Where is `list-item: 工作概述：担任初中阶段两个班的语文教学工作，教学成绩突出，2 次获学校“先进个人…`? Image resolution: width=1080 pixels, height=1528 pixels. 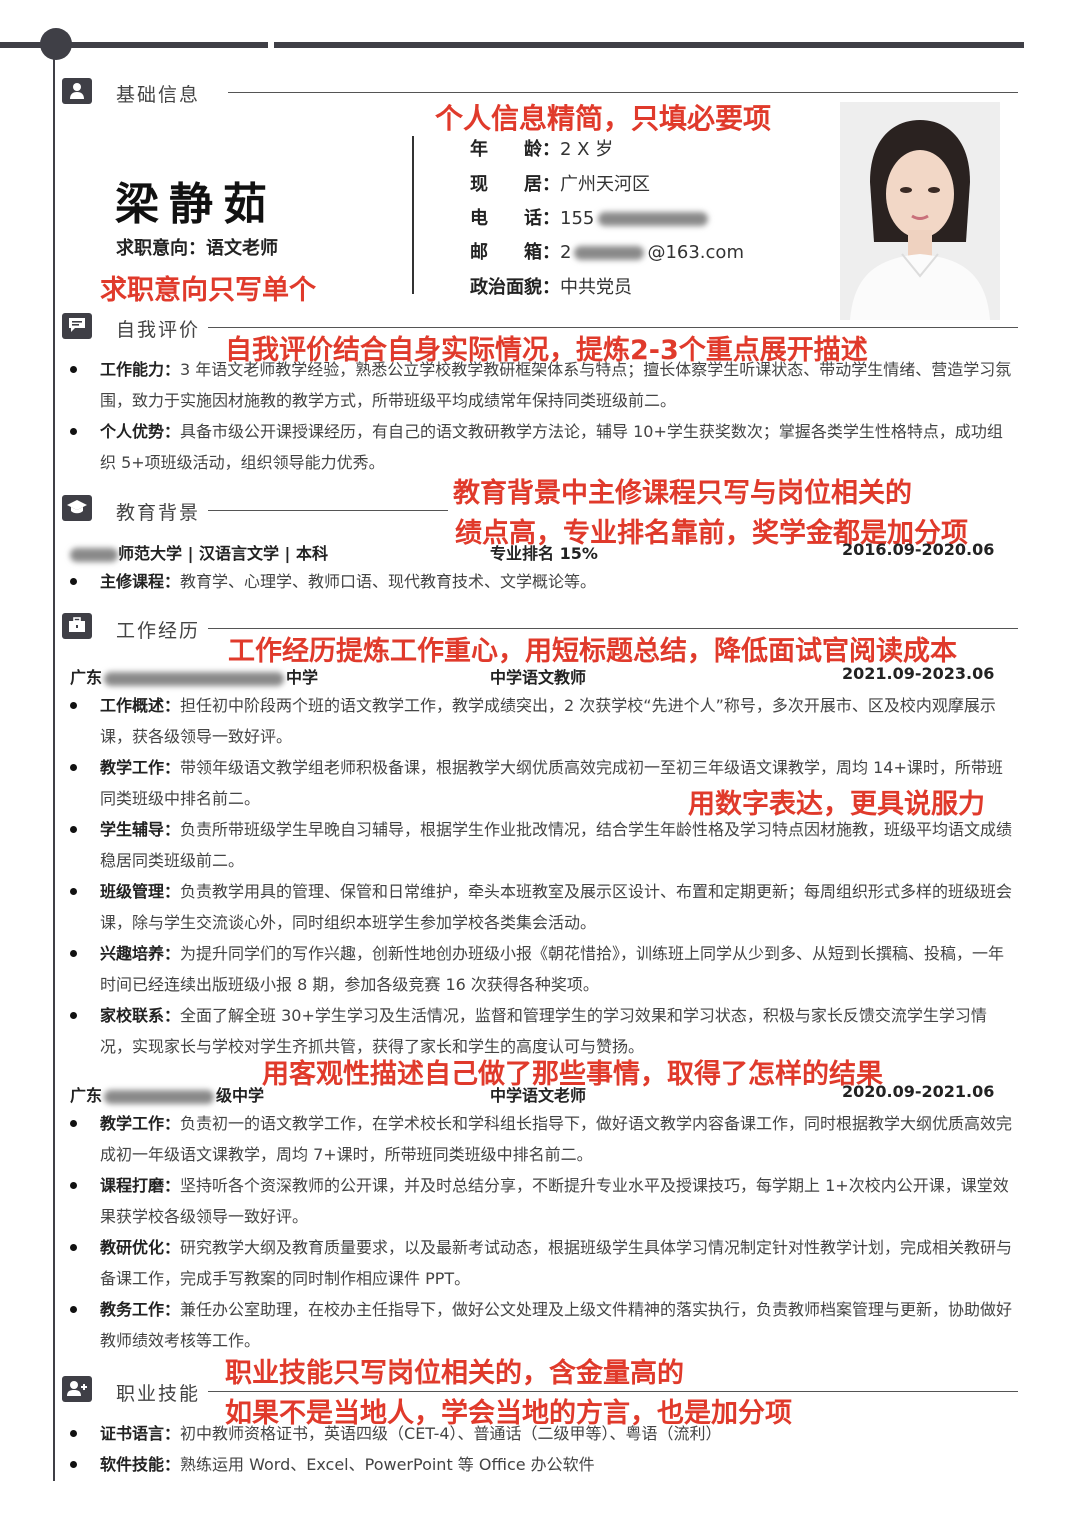
list-item: 工作概述：担任初中阶段两个班的语文教学工作，教学成绩突出，2 次获学校“先进个人… is located at coordinates (542, 721).